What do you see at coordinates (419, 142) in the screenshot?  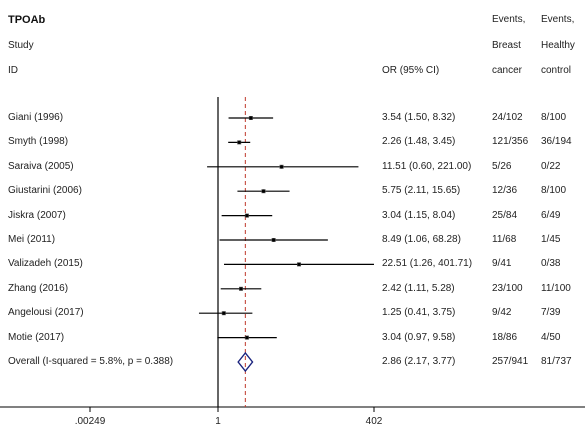 I see `study-or-ci: 2.26 (1.48, 3.45)` at bounding box center [419, 142].